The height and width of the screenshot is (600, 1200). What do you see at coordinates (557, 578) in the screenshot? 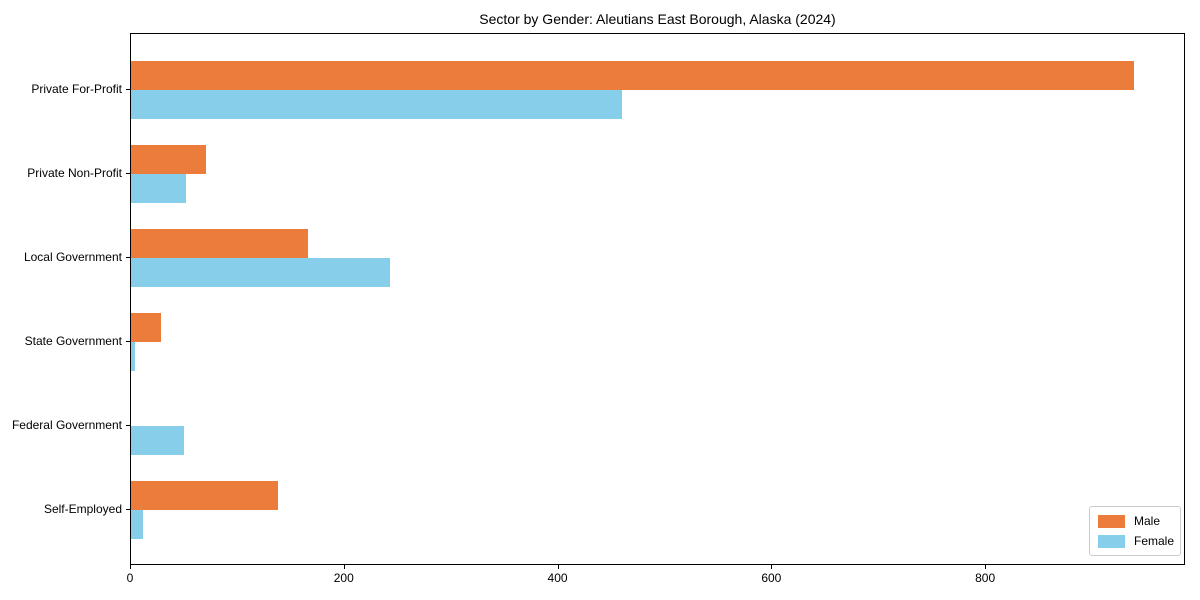
I see `x-tick-label-400: 400` at bounding box center [557, 578].